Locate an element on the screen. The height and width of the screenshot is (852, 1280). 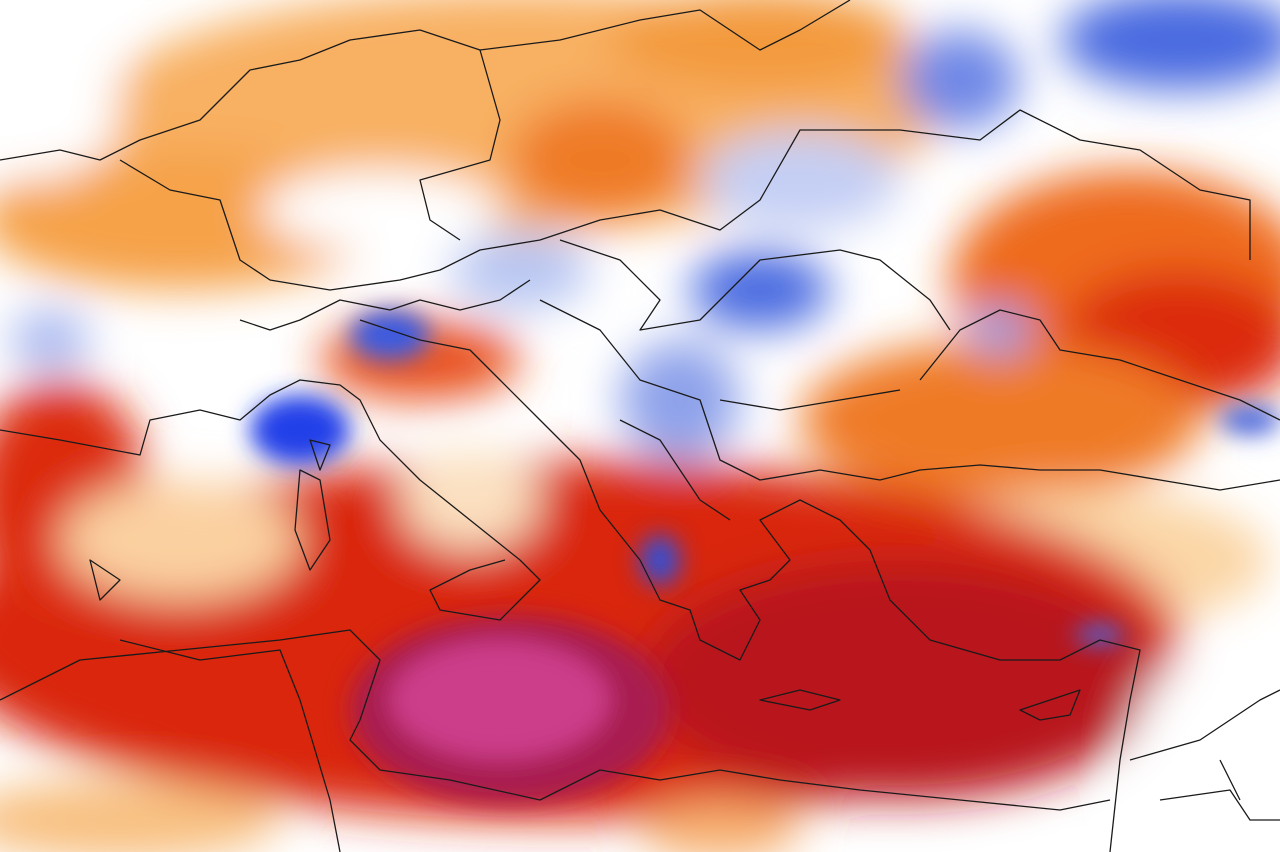
extreme-area is located at coordinates (500, 700).